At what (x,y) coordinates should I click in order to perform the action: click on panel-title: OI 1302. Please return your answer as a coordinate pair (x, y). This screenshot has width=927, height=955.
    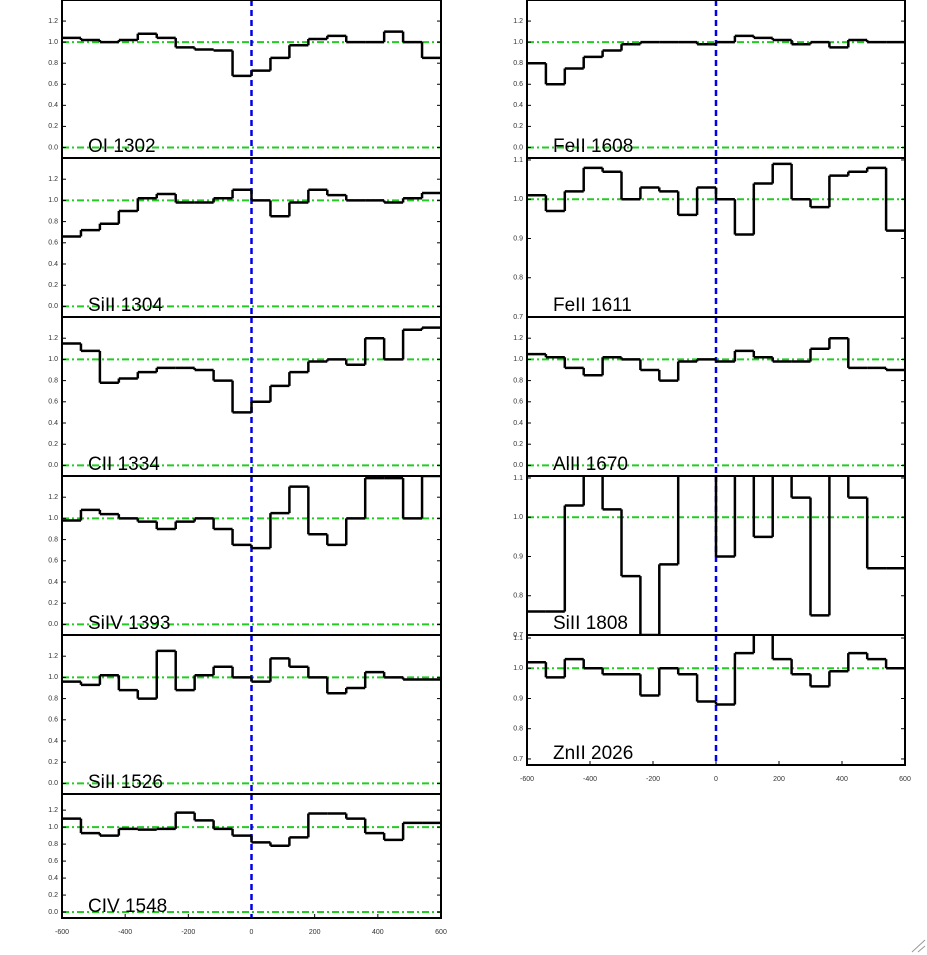
    Looking at the image, I should click on (122, 146).